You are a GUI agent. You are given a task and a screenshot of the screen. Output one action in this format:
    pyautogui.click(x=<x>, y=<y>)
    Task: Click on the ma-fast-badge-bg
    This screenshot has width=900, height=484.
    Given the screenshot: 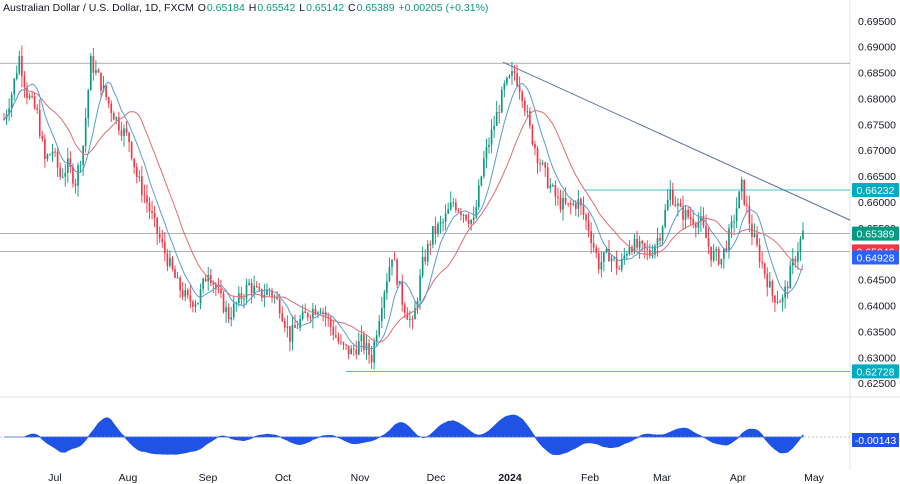 What is the action you would take?
    pyautogui.click(x=875, y=257)
    